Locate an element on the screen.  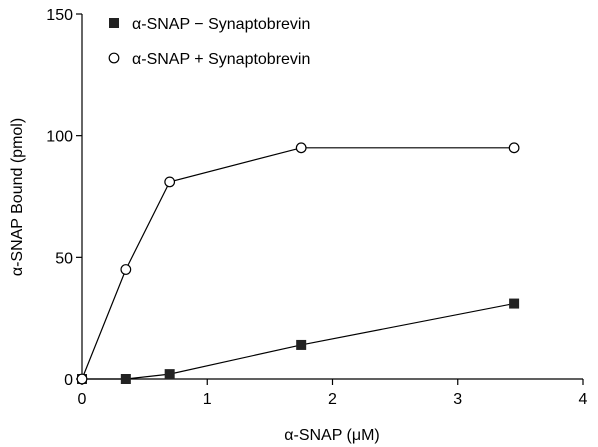
y-ticks: 0 50 100 150 is located at coordinates (64, 198).